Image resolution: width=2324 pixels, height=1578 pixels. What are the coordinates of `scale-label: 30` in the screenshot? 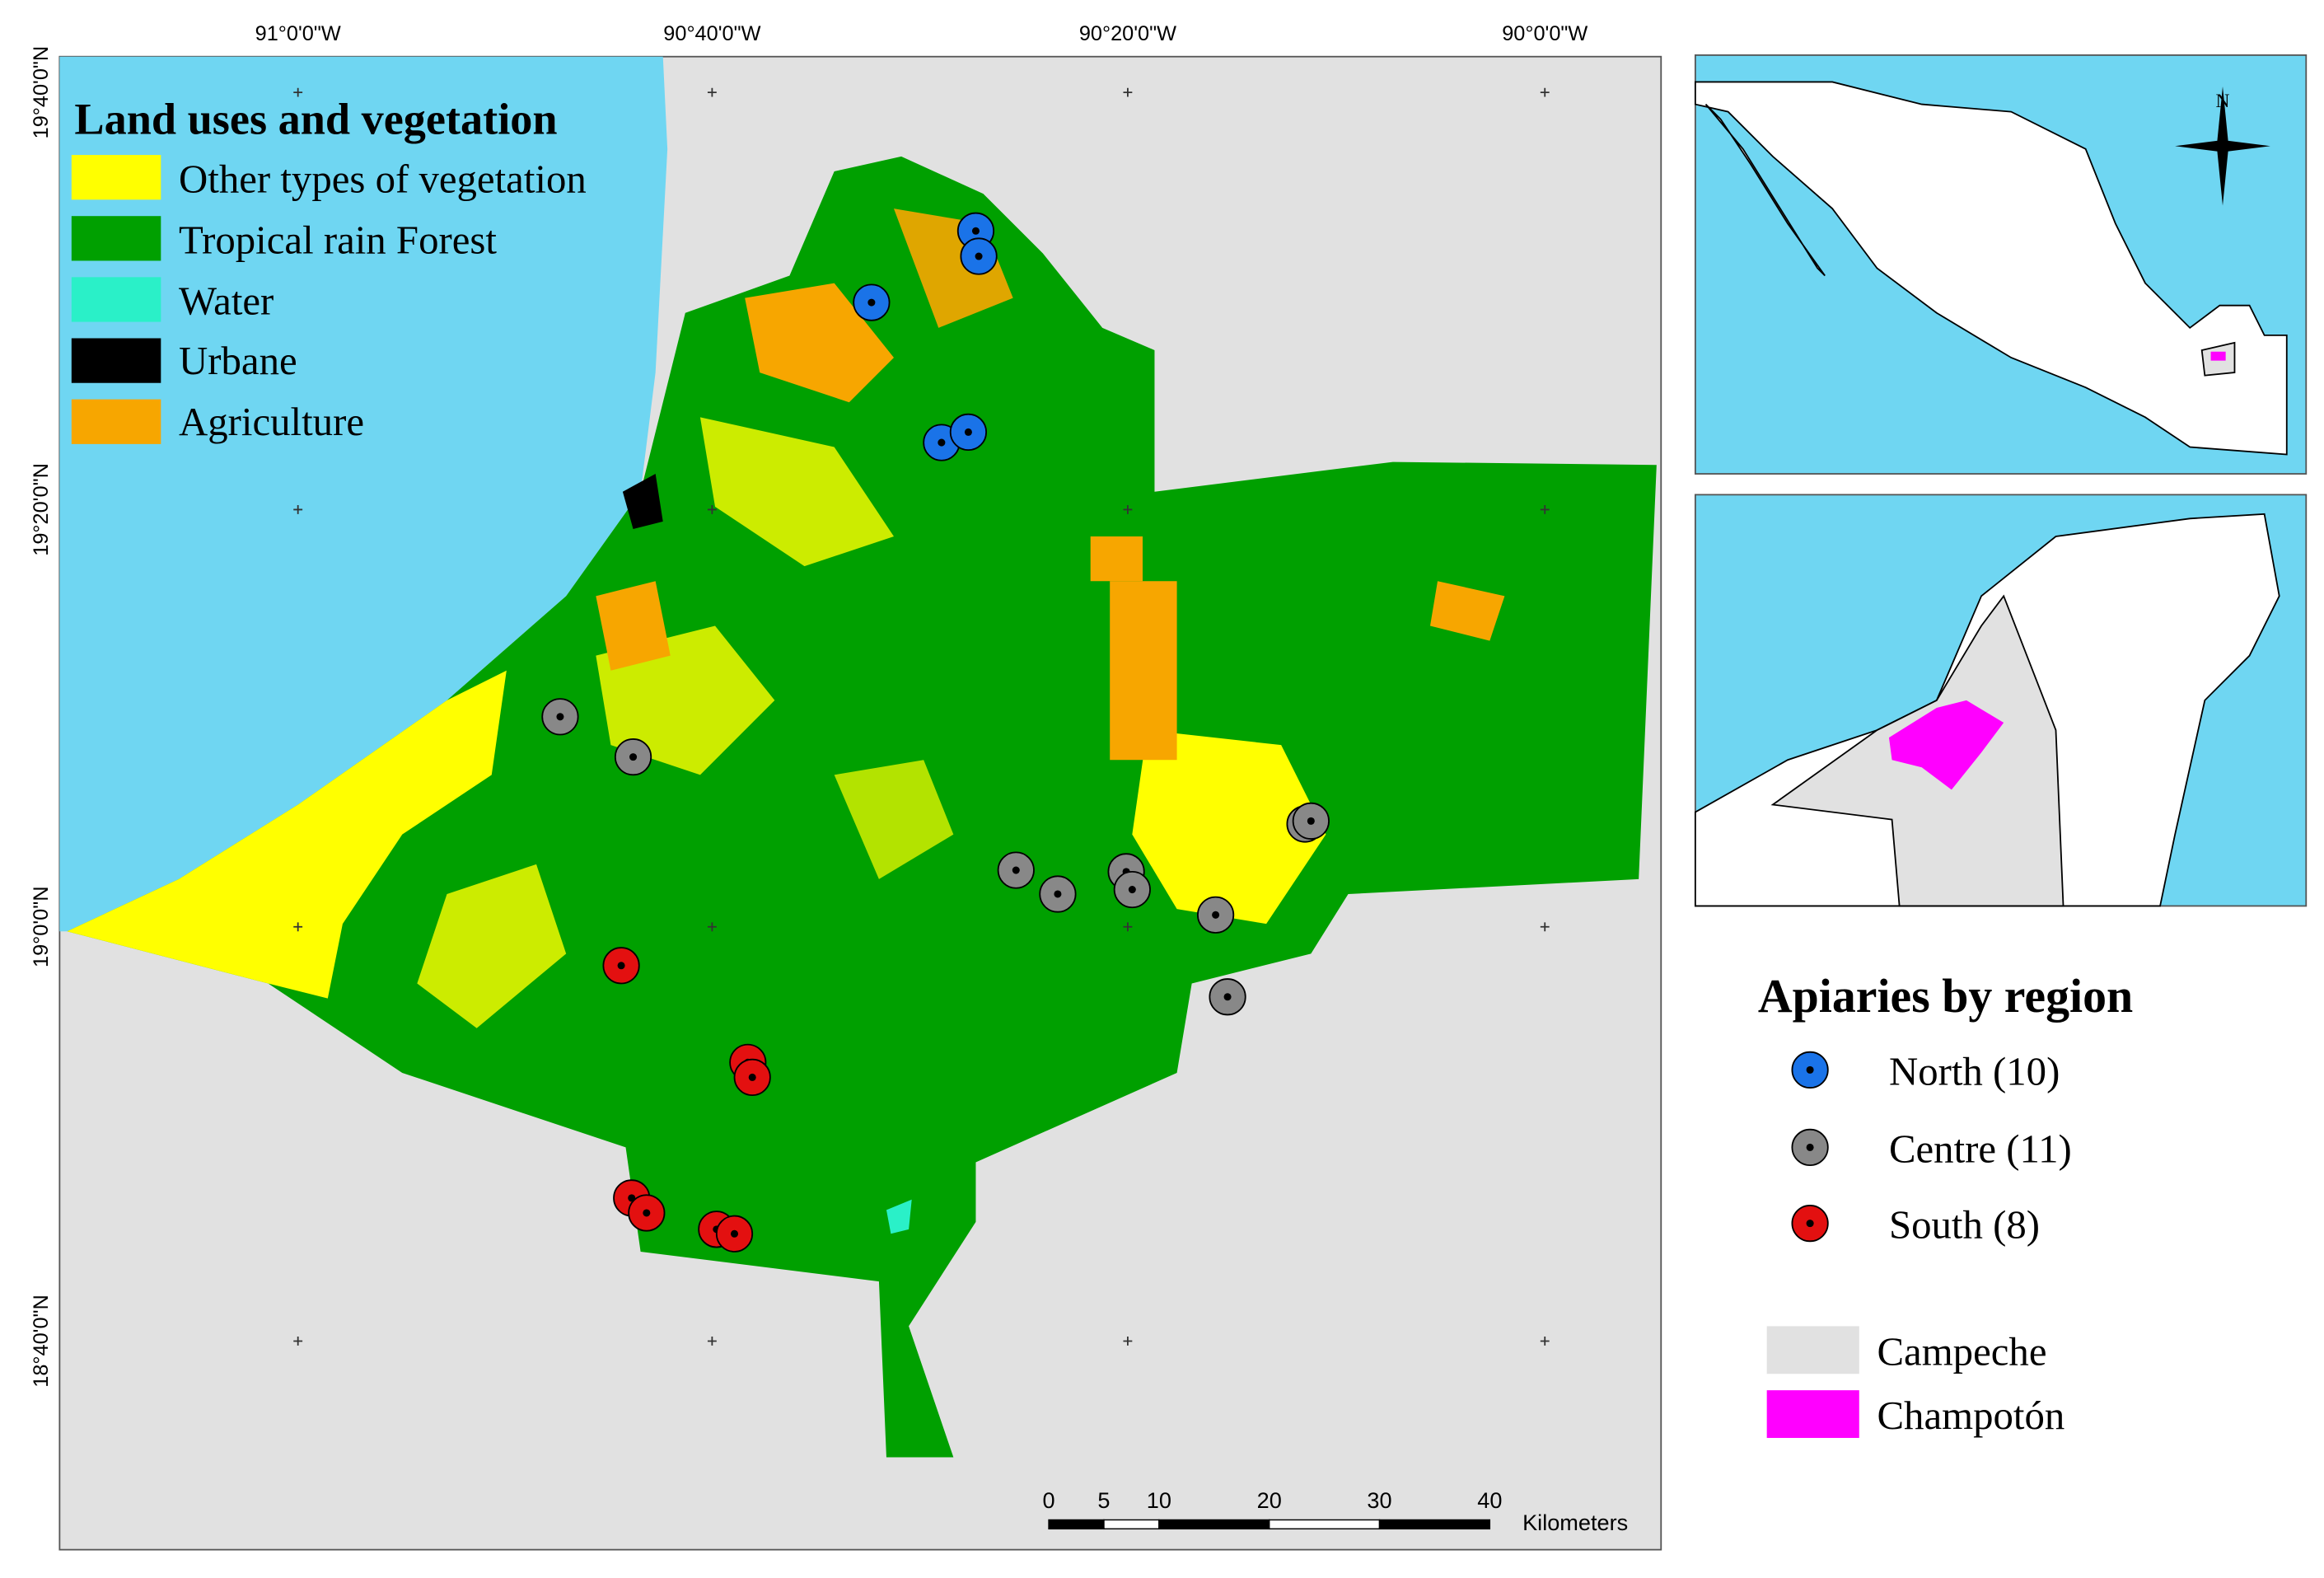 It's located at (1379, 1500).